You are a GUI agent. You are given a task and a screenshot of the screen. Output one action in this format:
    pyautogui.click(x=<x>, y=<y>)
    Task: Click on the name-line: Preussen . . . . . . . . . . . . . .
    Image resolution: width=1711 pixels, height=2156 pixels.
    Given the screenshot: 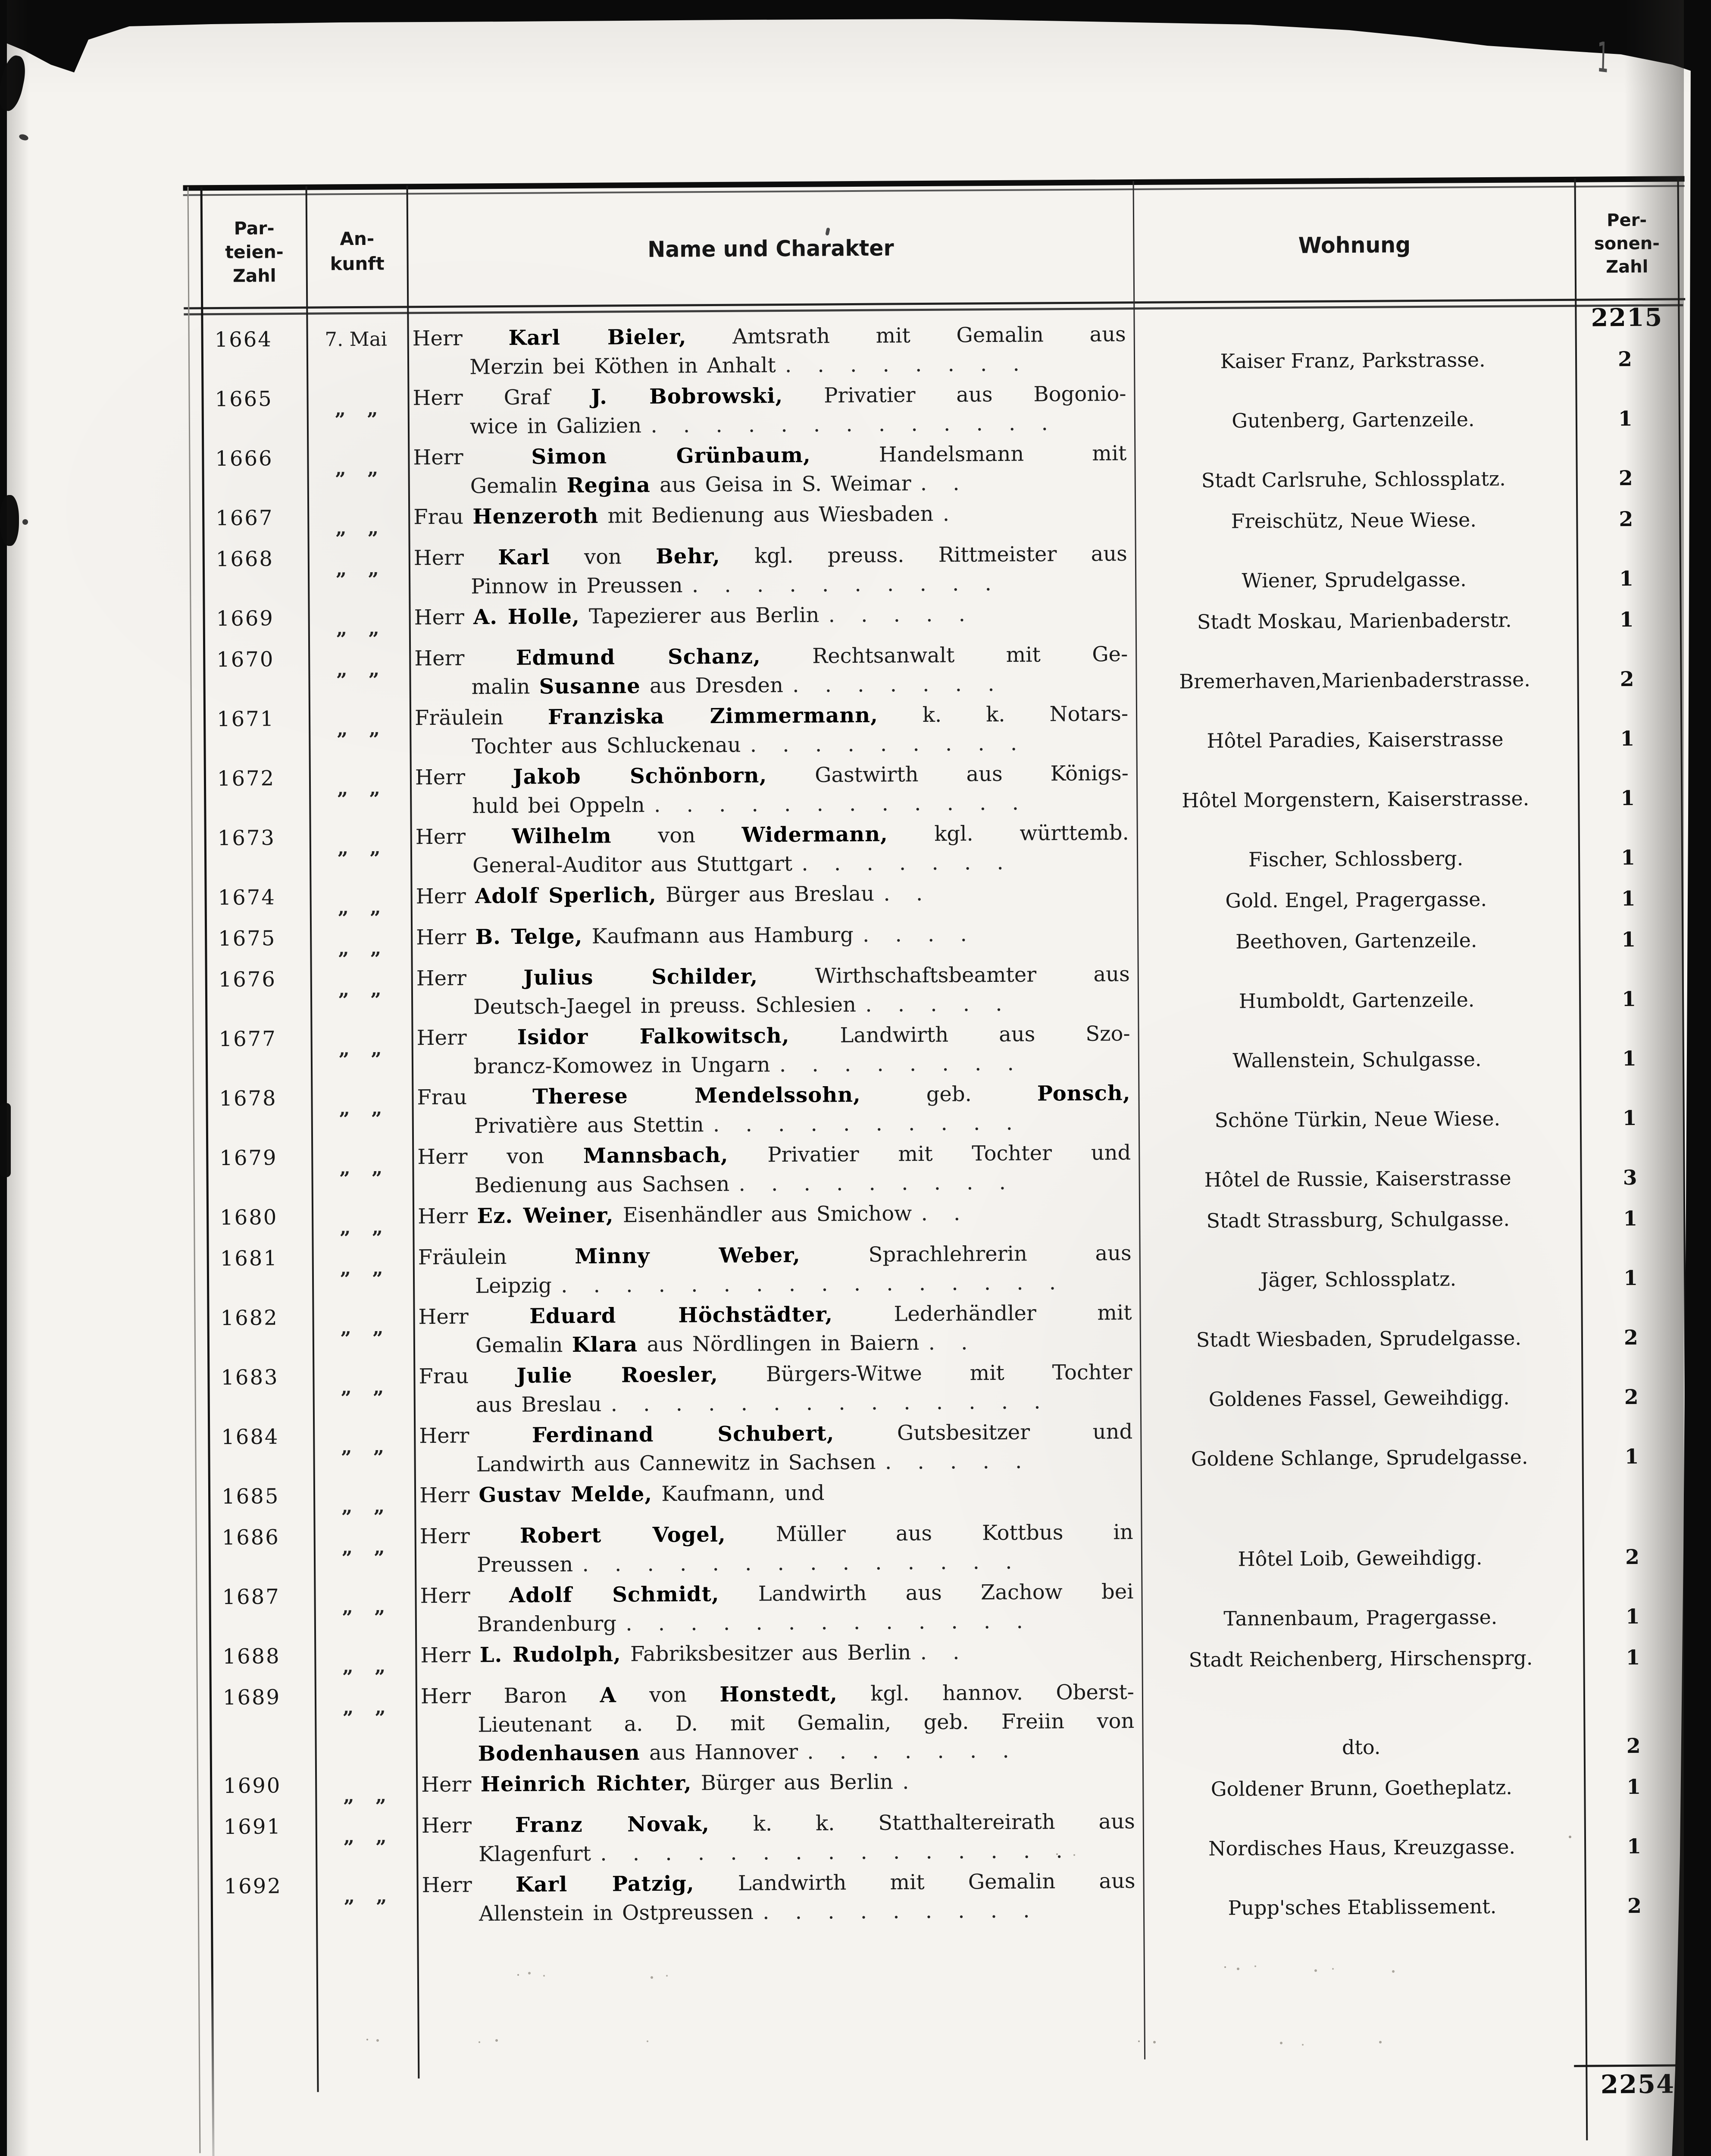 What is the action you would take?
    pyautogui.click(x=746, y=1563)
    